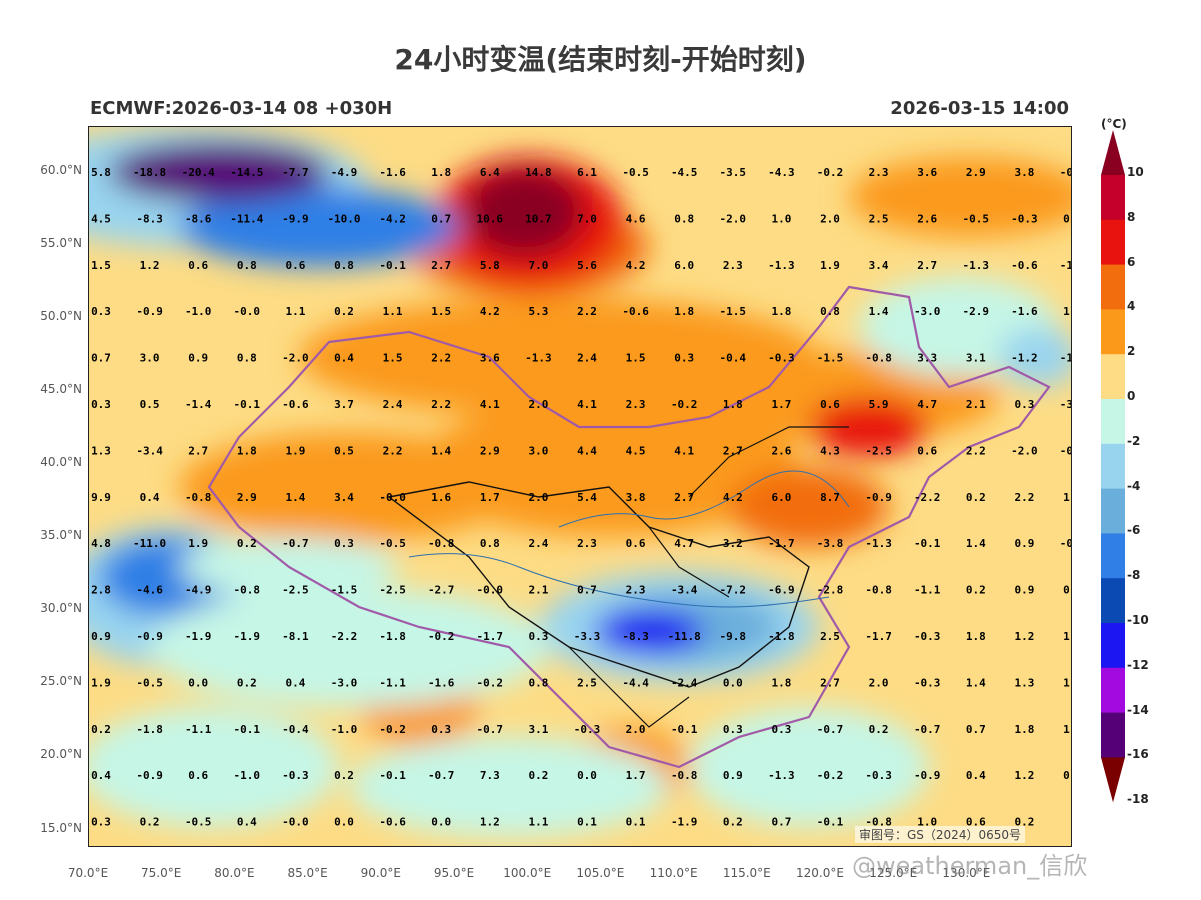 Image resolution: width=1201 pixels, height=900 pixels. Describe the element at coordinates (733, 775) in the screenshot. I see `grid-value: 0.9` at that location.